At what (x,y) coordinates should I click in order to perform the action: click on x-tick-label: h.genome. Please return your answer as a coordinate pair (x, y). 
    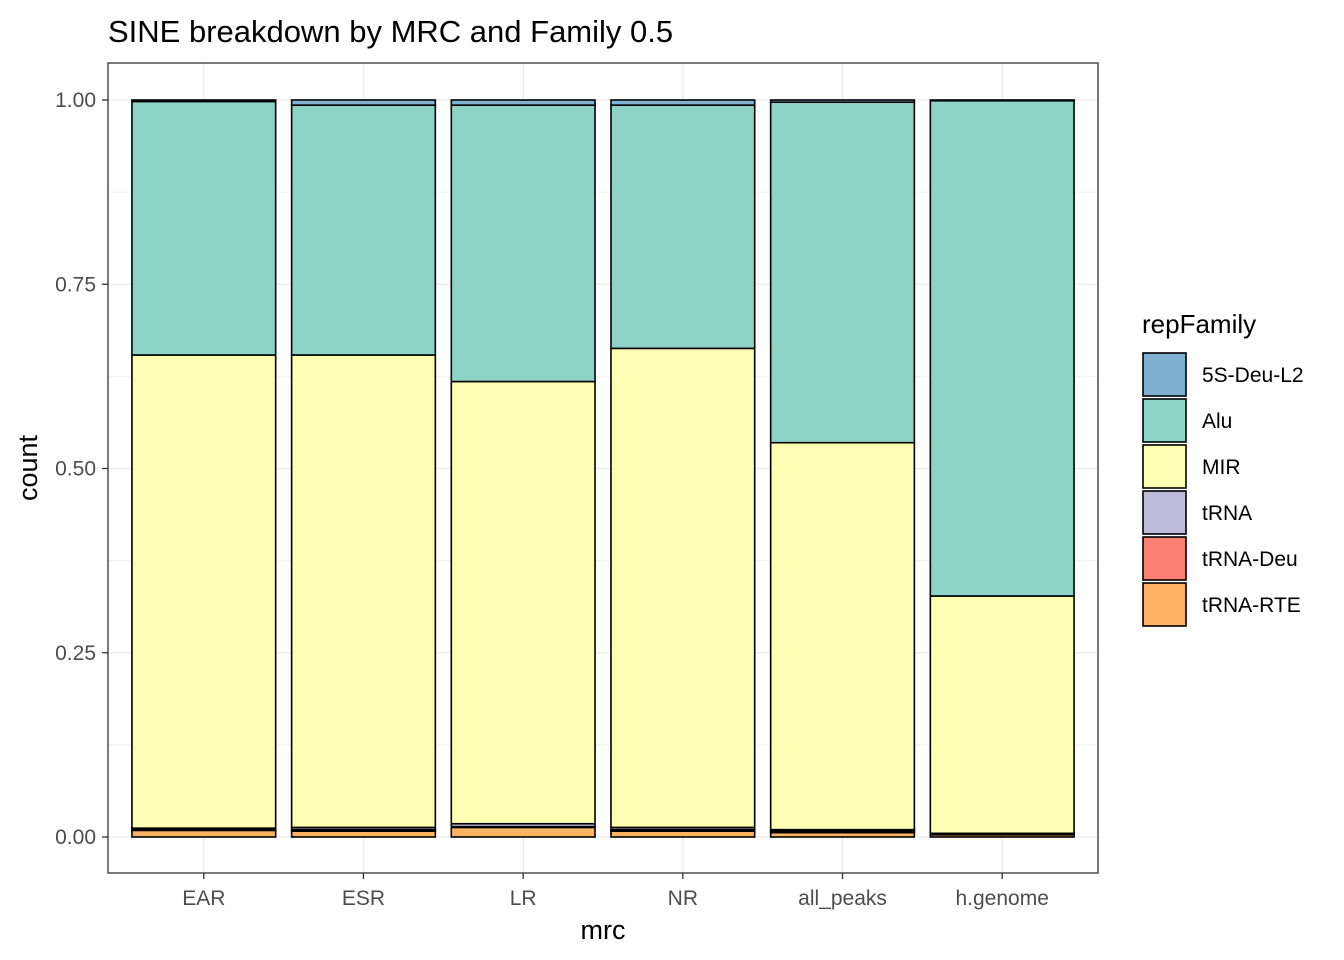
    Looking at the image, I should click on (1001, 898).